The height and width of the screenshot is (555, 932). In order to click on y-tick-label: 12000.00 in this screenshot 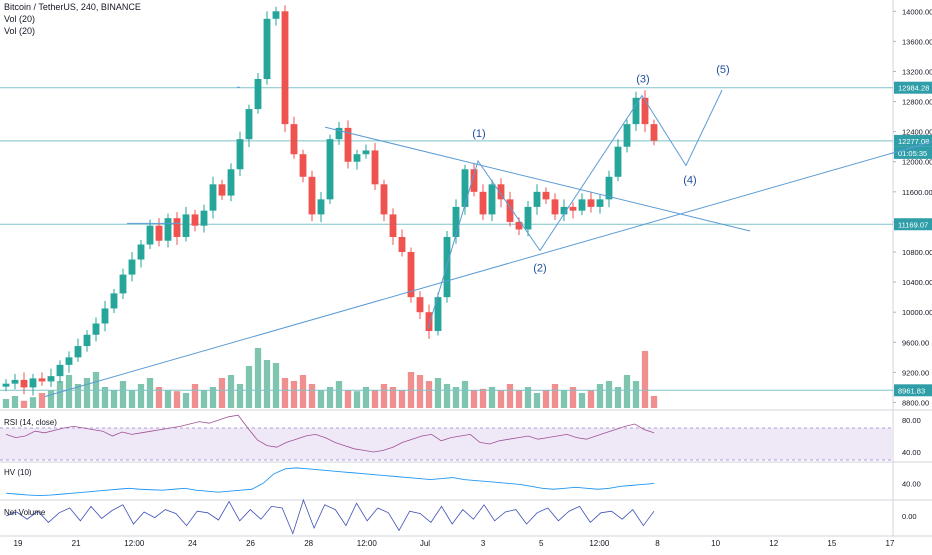, I will do `click(917, 162)`.